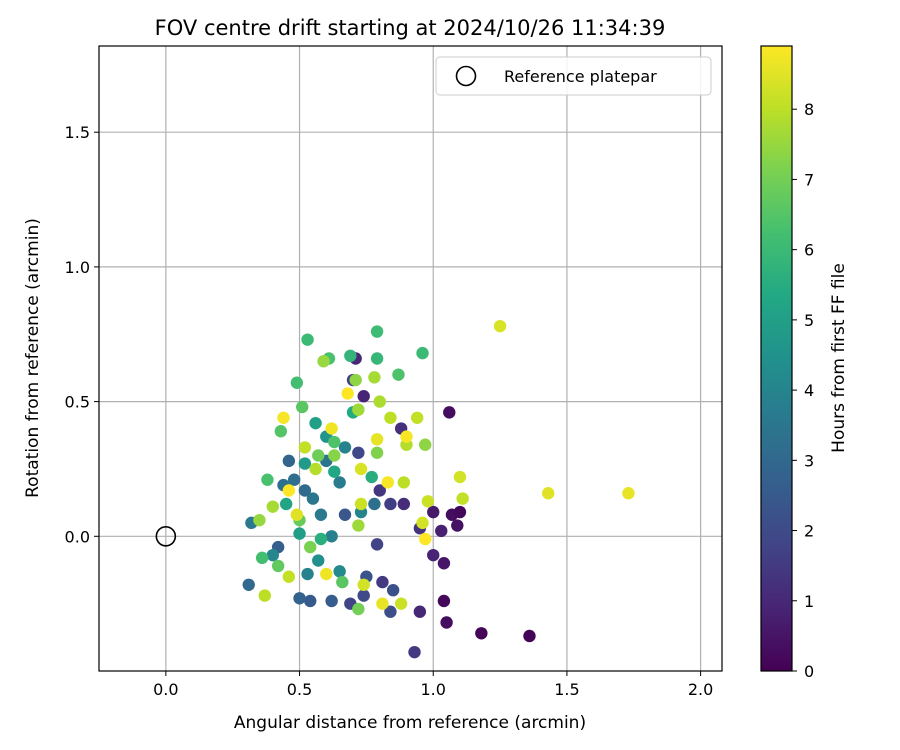 This screenshot has width=900, height=750. What do you see at coordinates (410, 723) in the screenshot?
I see `x-axis-label: Angular distance from reference (arcmin)` at bounding box center [410, 723].